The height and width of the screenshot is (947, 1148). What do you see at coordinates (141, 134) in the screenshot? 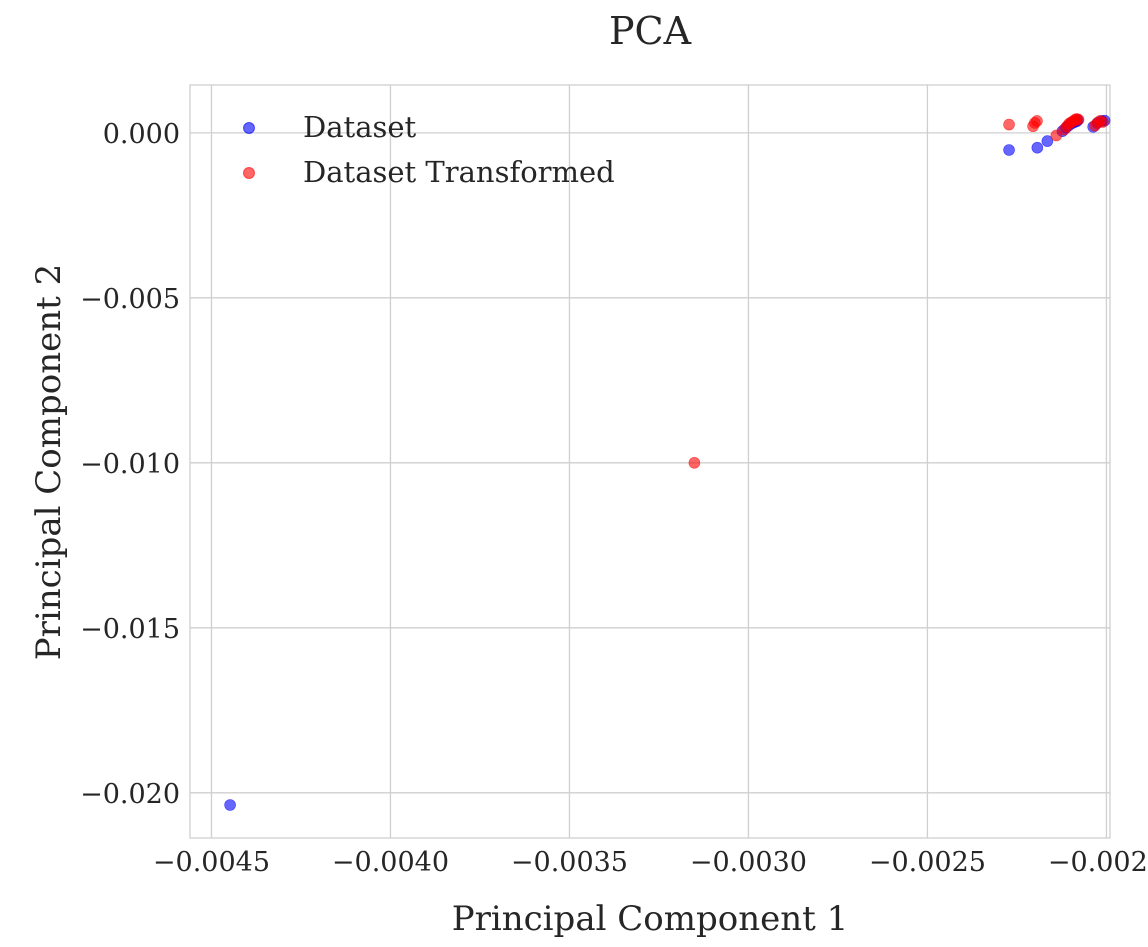
I see `y-tick-label: 0.000` at bounding box center [141, 134].